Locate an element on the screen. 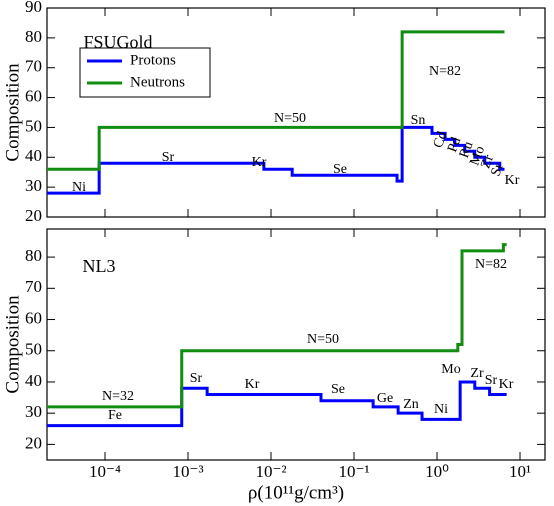  legend-label: Protons is located at coordinates (153, 60).